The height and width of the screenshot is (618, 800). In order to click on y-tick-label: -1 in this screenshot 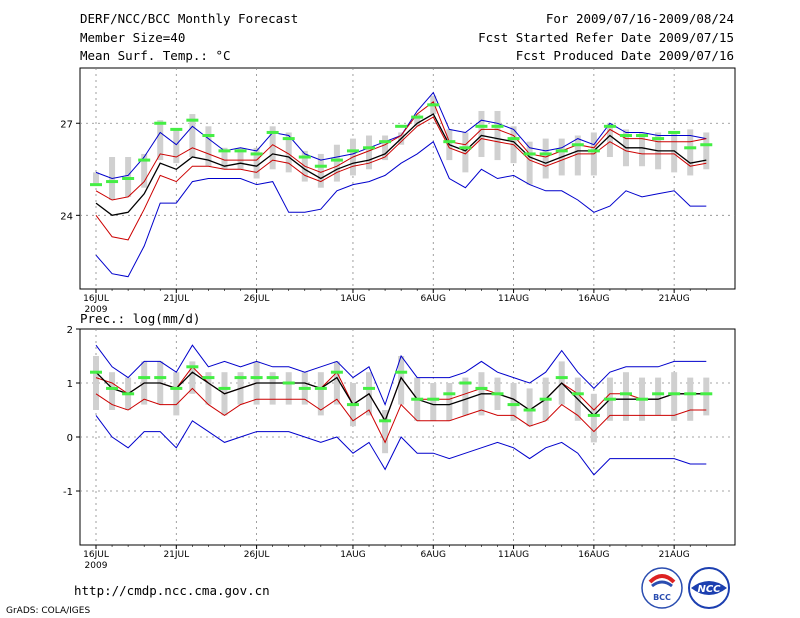, I will do `click(68, 492)`.